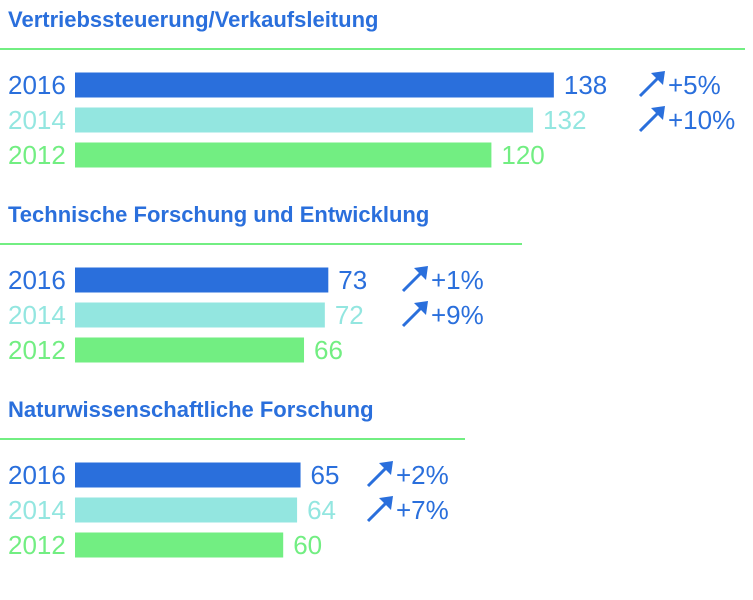  What do you see at coordinates (307, 545) in the screenshot?
I see `value-label: 60` at bounding box center [307, 545].